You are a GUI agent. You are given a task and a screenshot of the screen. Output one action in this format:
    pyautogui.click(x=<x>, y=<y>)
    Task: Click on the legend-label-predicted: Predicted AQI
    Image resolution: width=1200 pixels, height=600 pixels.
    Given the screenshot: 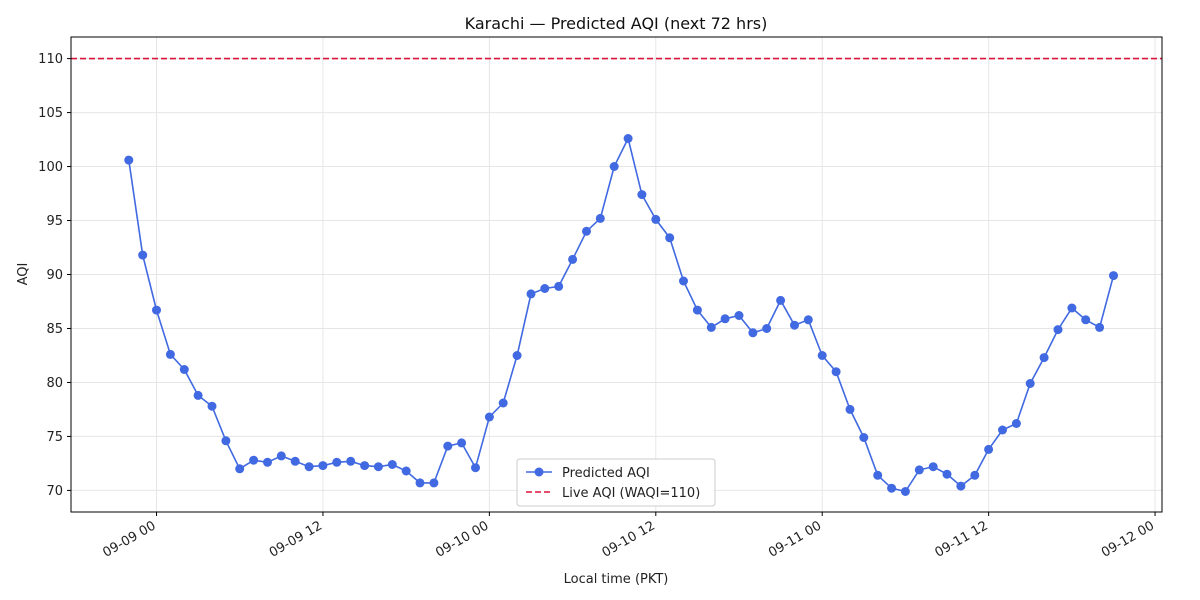 What is the action you would take?
    pyautogui.click(x=606, y=473)
    